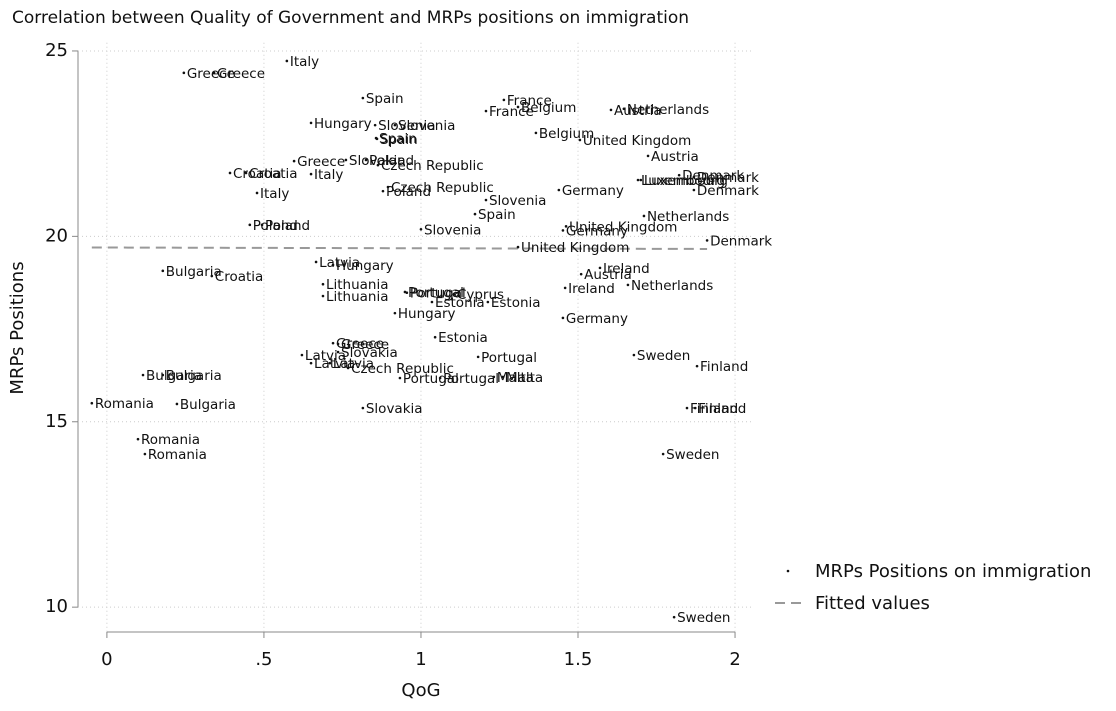  I want to click on x-tick-label: 0, so click(106, 659).